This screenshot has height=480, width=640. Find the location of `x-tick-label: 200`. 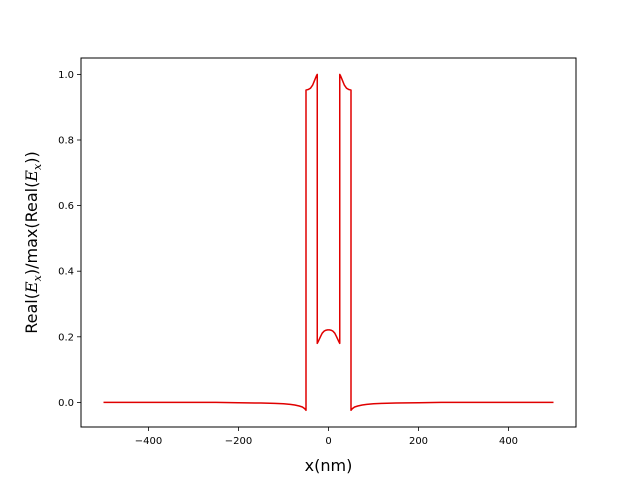

x-tick-label: 200 is located at coordinates (418, 441).